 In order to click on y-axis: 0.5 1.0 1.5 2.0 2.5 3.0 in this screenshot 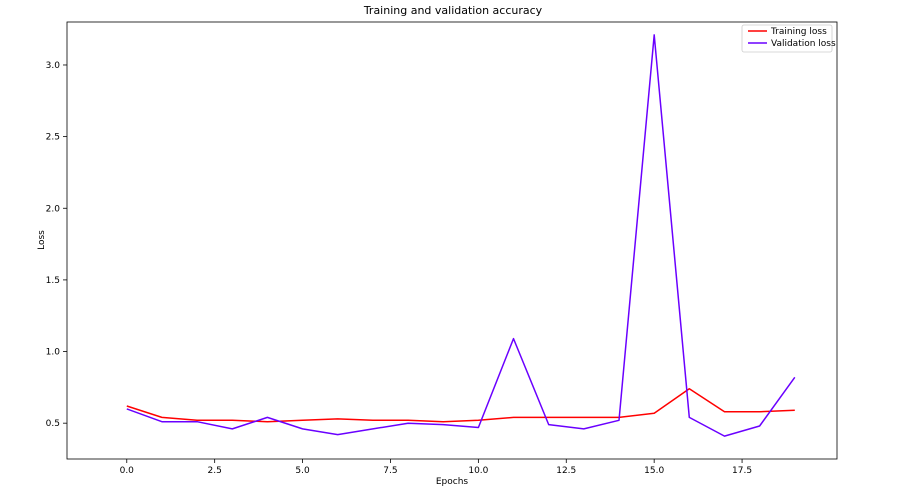, I will do `click(56, 245)`.